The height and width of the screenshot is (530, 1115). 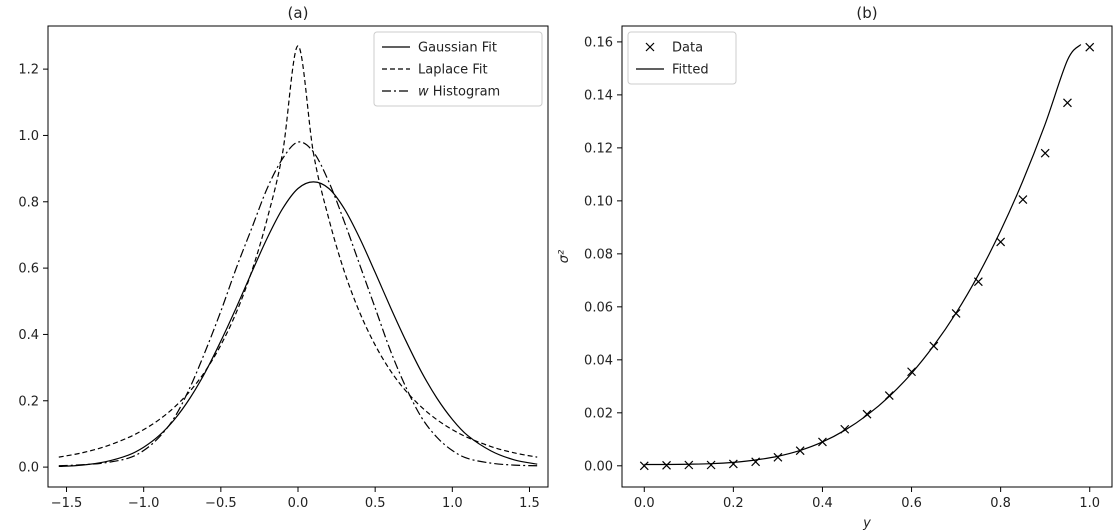 I want to click on y-tick-label: 0.0, so click(x=28, y=468).